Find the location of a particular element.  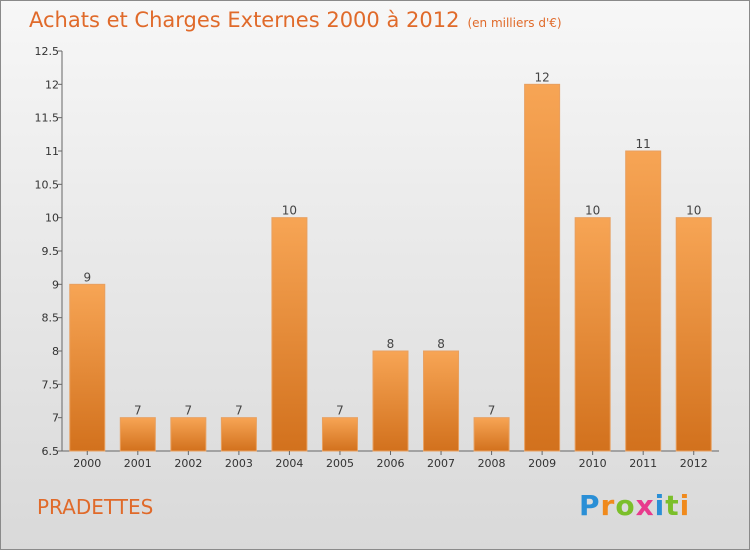

y-tick-label: 11 is located at coordinates (52, 151).